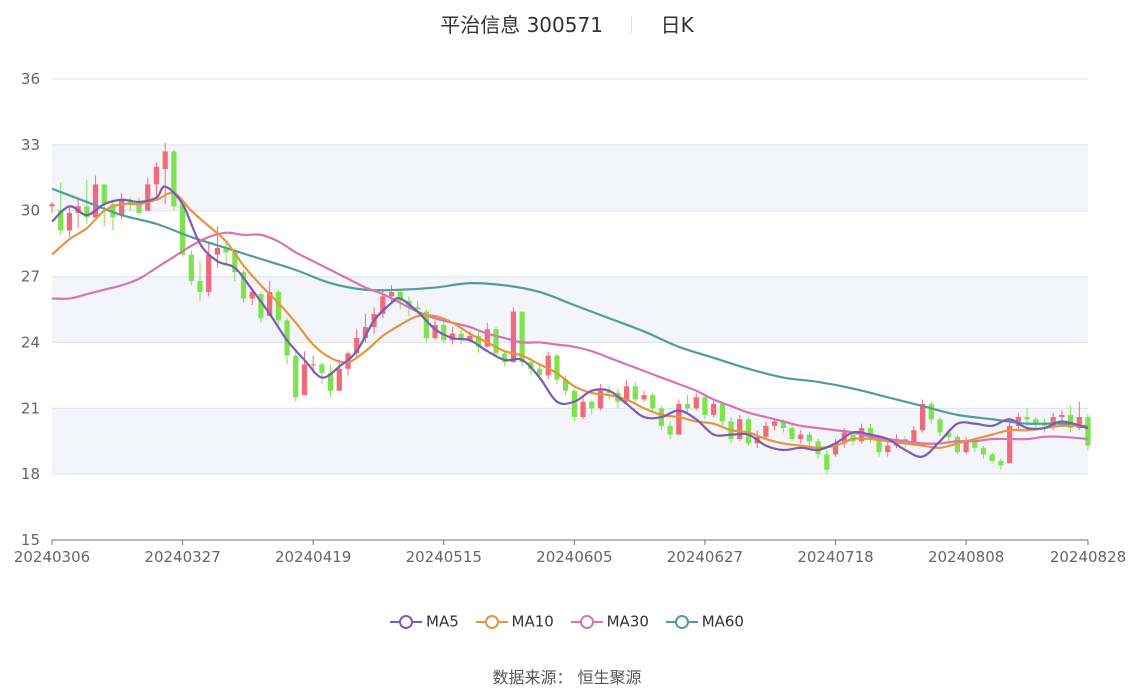 The width and height of the screenshot is (1134, 689). Describe the element at coordinates (444, 557) in the screenshot. I see `x-tick-label: 20240515` at that location.